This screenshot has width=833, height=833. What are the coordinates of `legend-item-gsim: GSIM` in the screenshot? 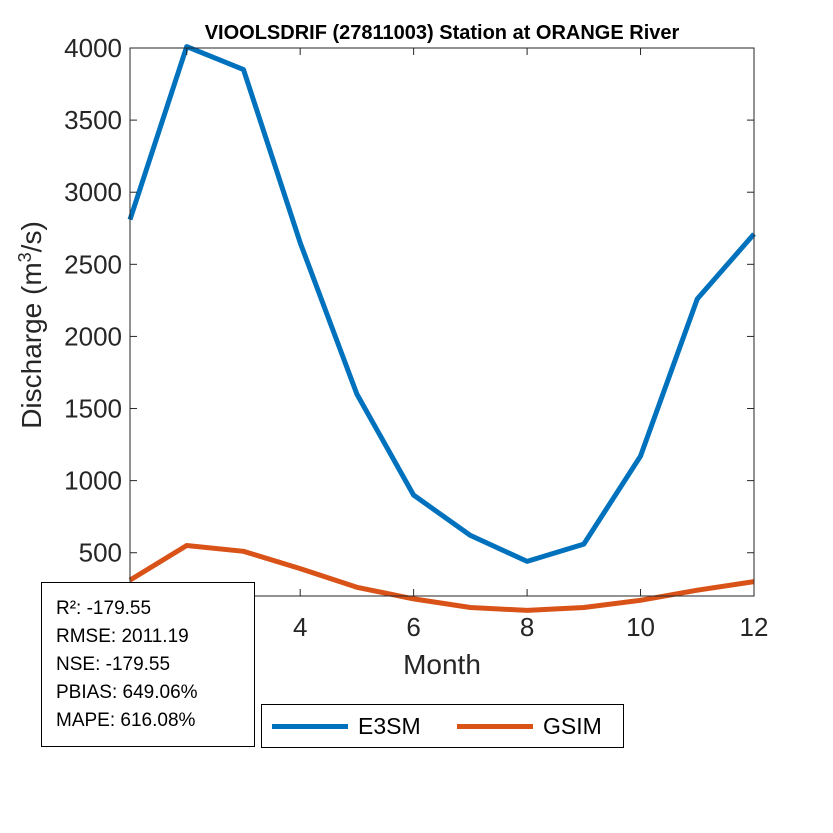 It's located at (529, 726).